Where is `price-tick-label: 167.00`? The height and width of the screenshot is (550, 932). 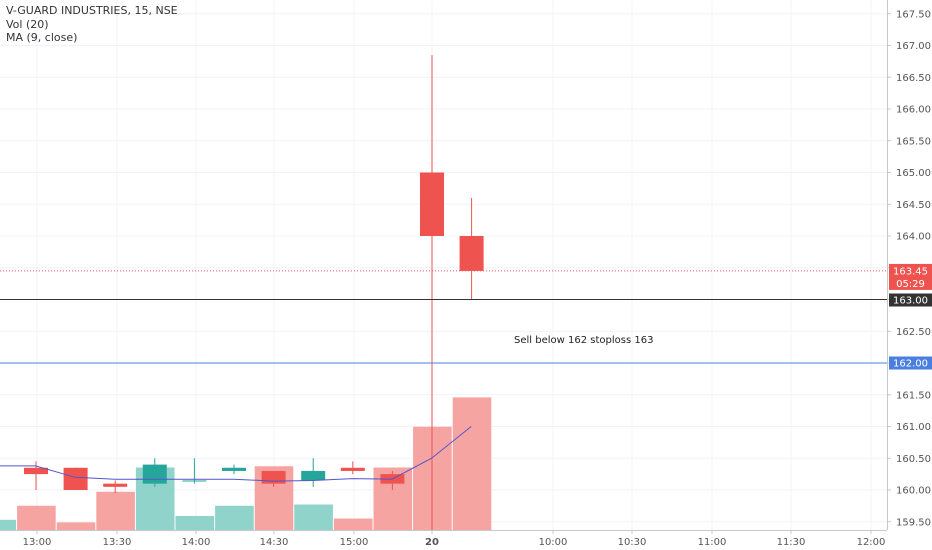
price-tick-label: 167.00 is located at coordinates (913, 46).